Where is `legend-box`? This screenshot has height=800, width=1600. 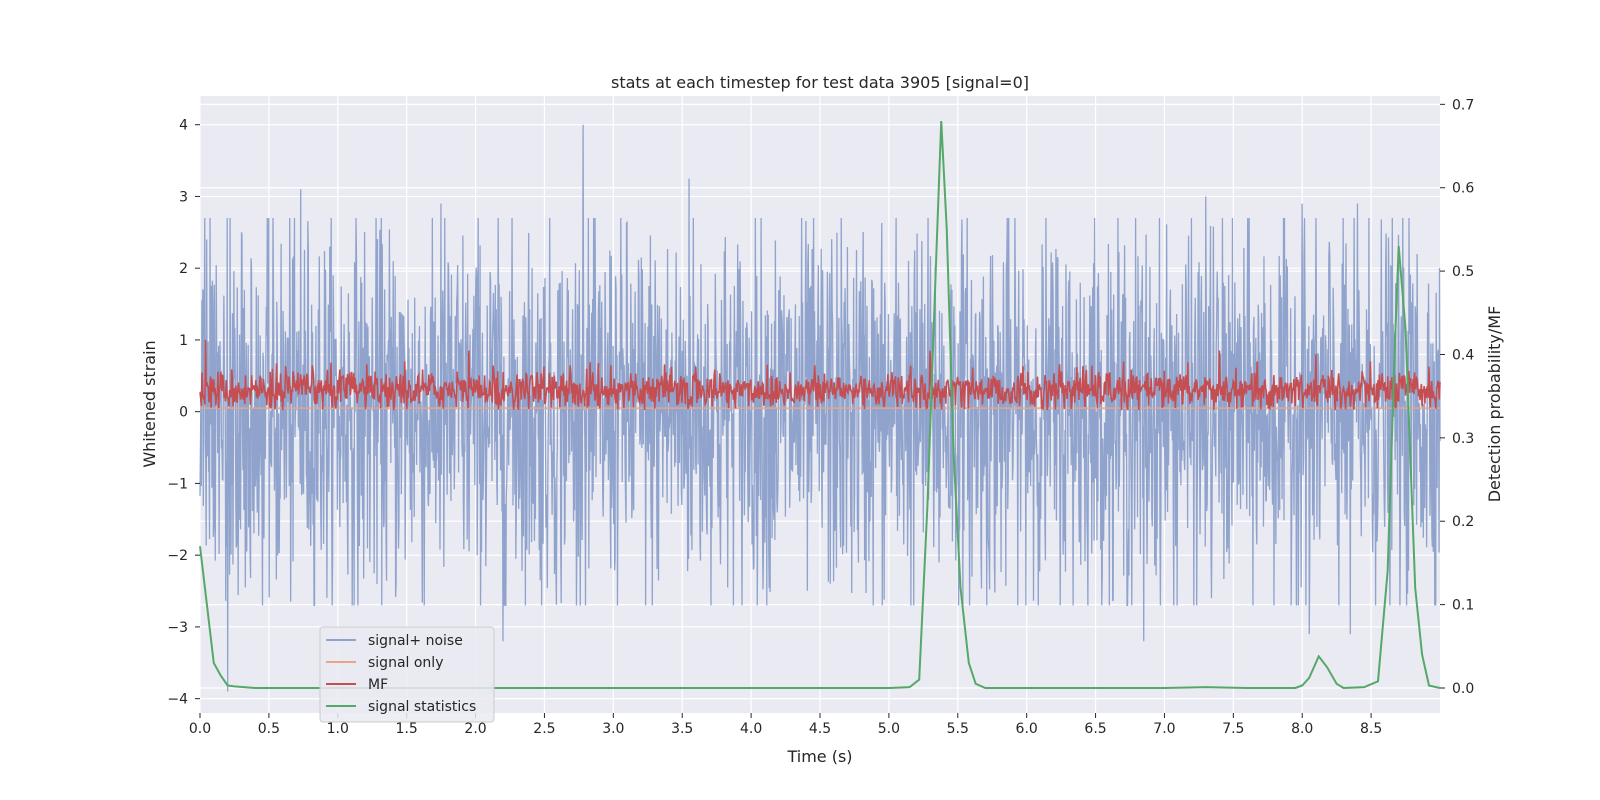 legend-box is located at coordinates (407, 674).